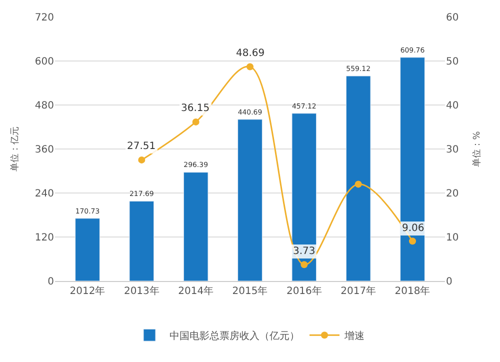 The height and width of the screenshot is (362, 500). Describe the element at coordinates (44, 106) in the screenshot. I see `y-tick-label: 480` at that location.